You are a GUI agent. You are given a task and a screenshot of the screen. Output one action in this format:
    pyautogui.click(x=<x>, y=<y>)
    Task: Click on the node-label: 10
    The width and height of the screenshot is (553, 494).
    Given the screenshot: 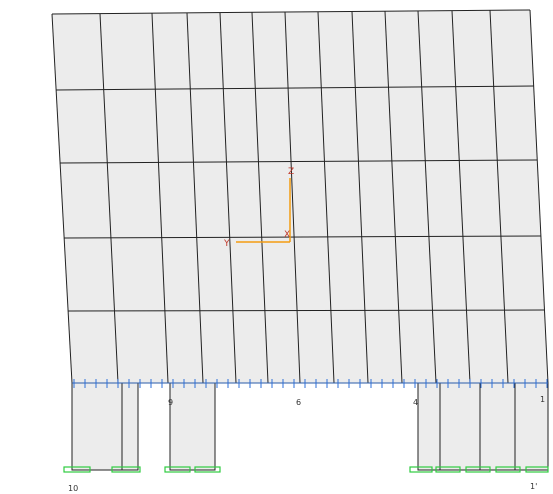 What is the action you would take?
    pyautogui.click(x=73, y=488)
    